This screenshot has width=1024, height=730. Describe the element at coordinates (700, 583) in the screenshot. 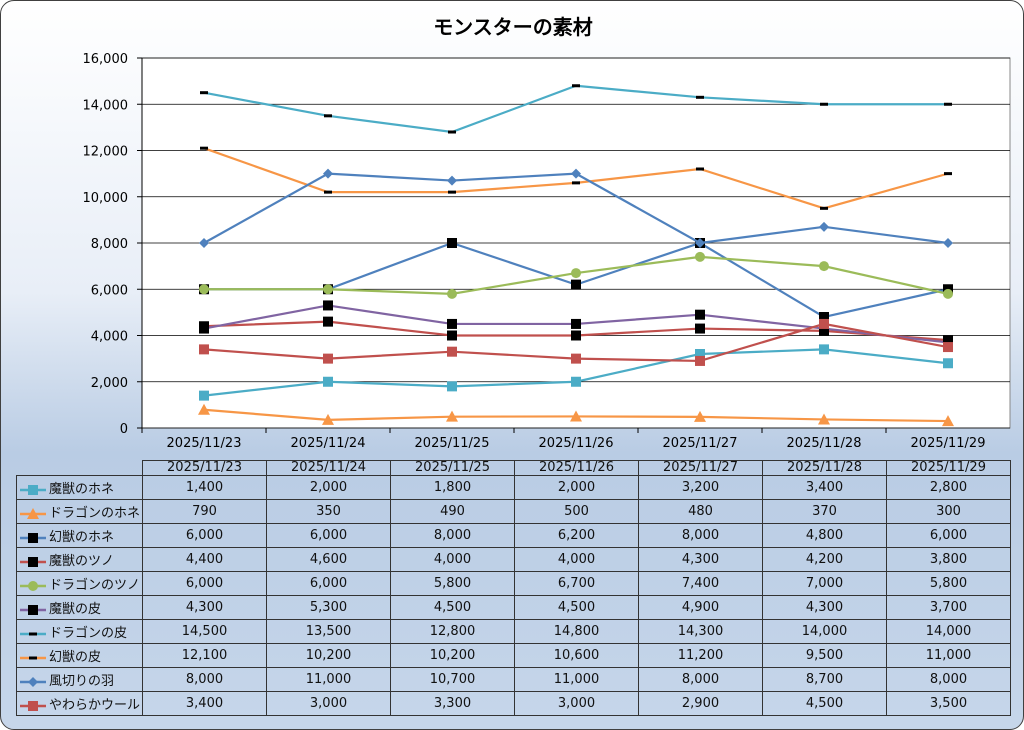

I see `data-cell: 7,400` at that location.